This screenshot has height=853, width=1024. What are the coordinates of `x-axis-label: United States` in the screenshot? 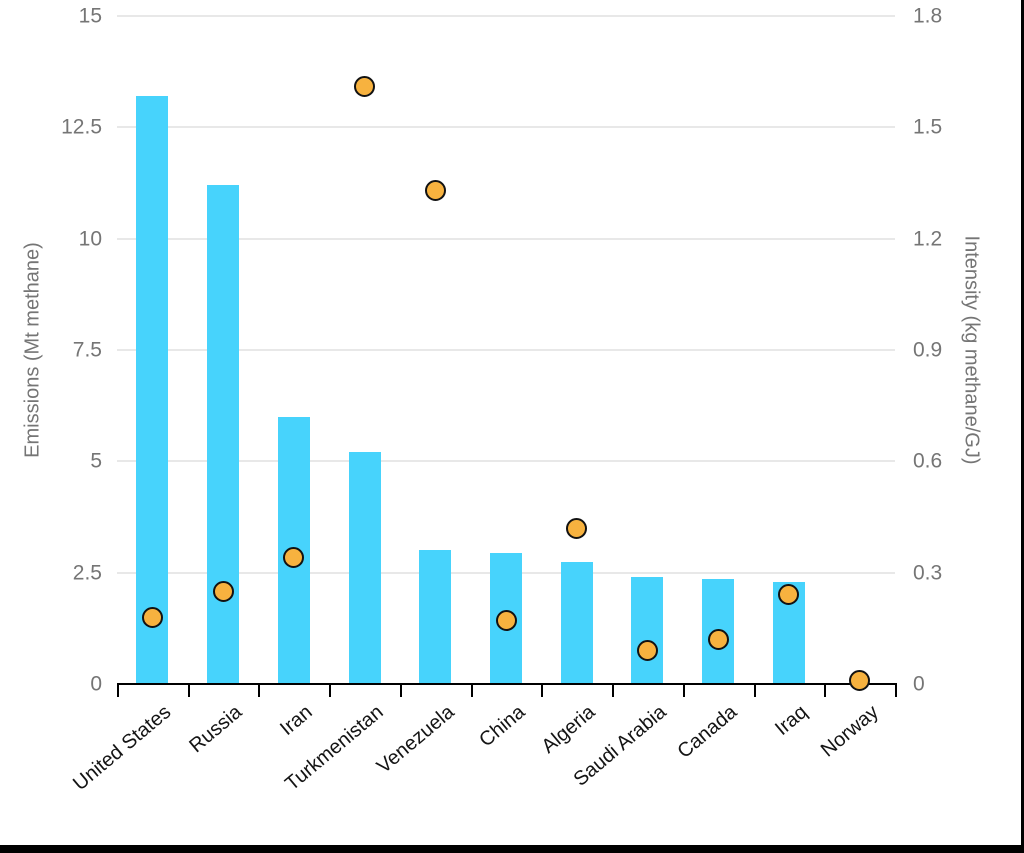 It's located at (122, 748).